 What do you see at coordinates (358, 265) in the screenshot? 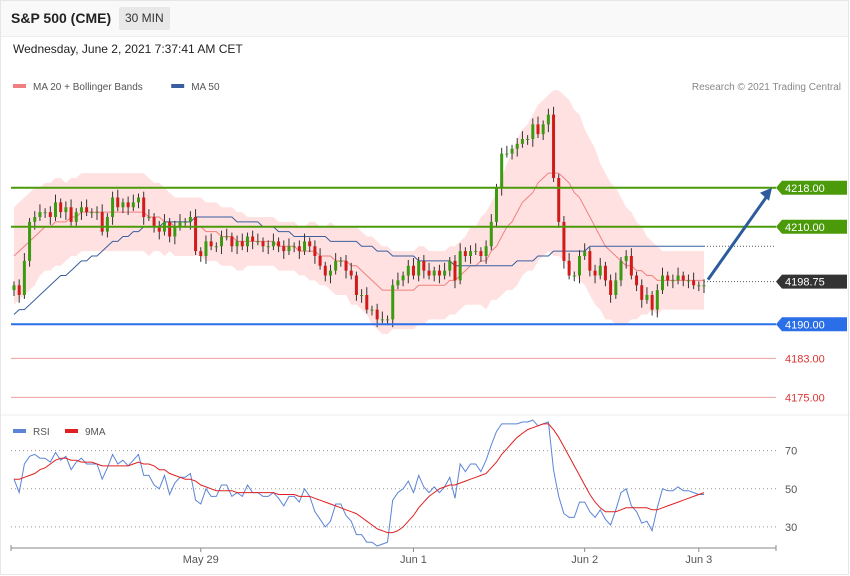
I see `ma50-line` at bounding box center [358, 265].